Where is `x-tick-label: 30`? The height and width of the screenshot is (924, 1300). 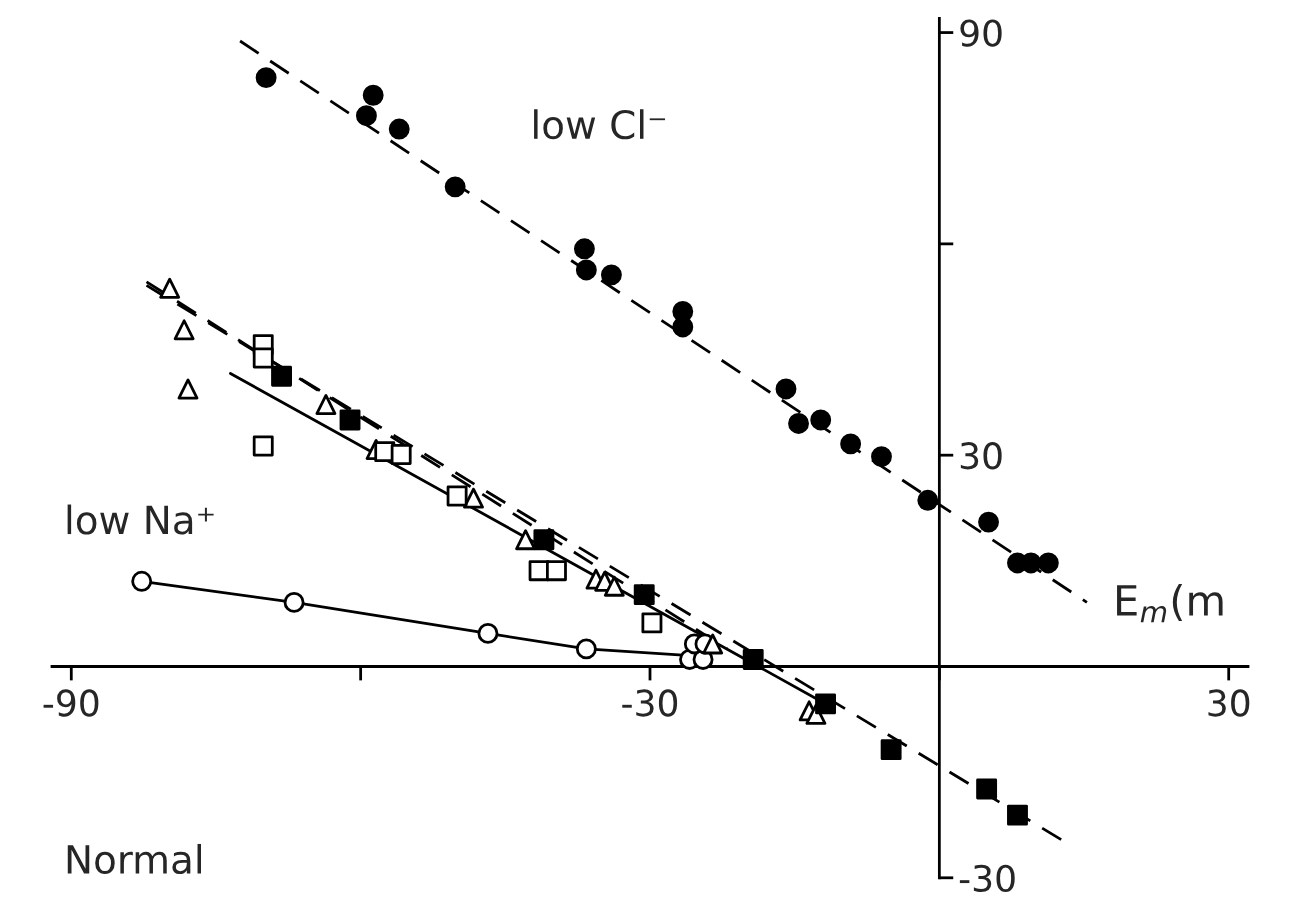
x-tick-label: 30 is located at coordinates (1229, 703).